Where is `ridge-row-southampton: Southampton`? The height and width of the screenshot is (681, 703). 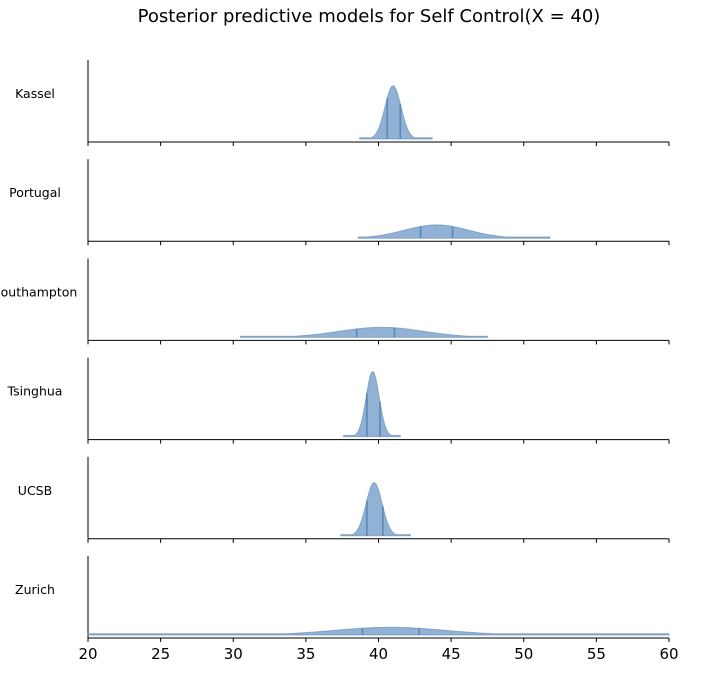 ridge-row-southampton: Southampton is located at coordinates (335, 301).